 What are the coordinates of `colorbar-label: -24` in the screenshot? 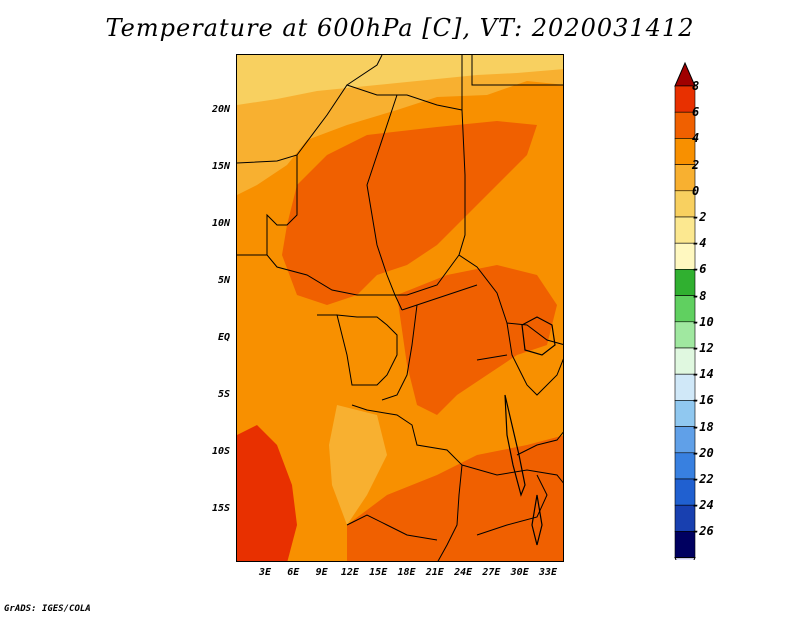 It's located at (703, 505).